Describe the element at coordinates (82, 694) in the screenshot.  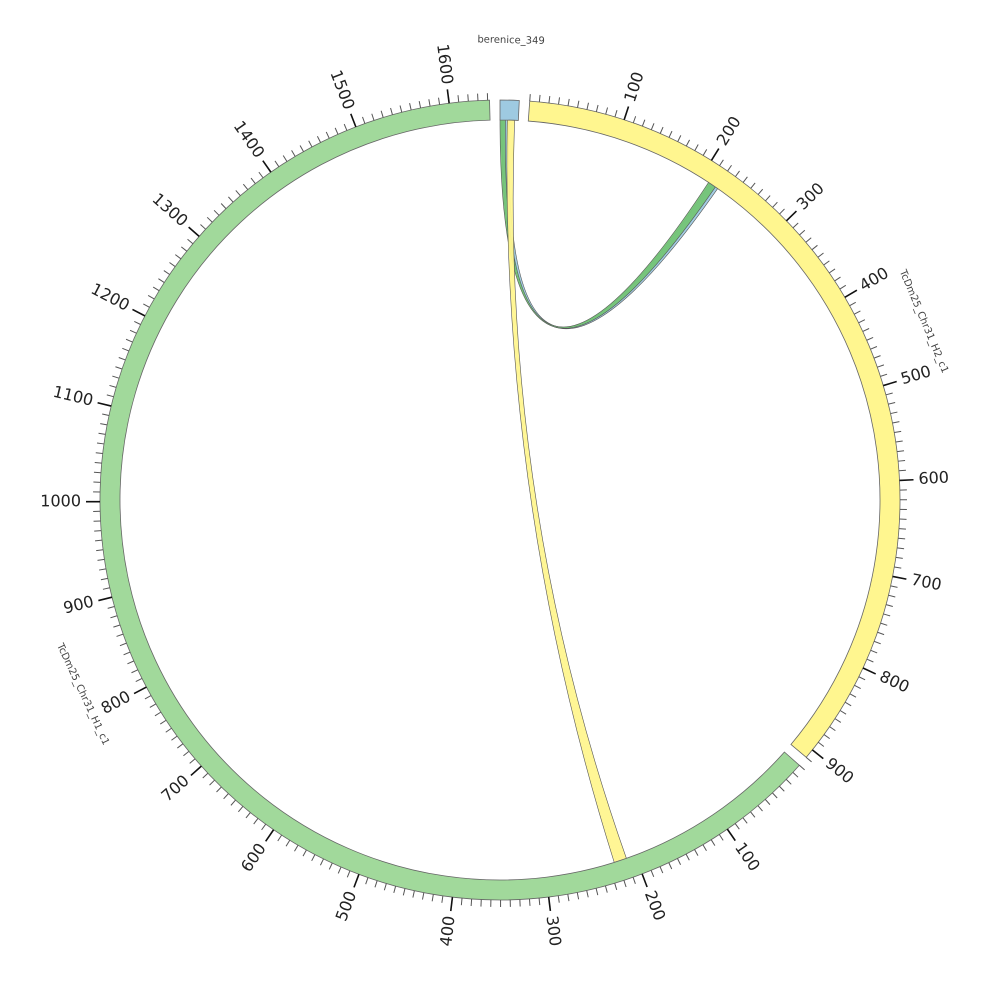
I see `segment-label: TcDm25_Chr31_H1_c1` at that location.